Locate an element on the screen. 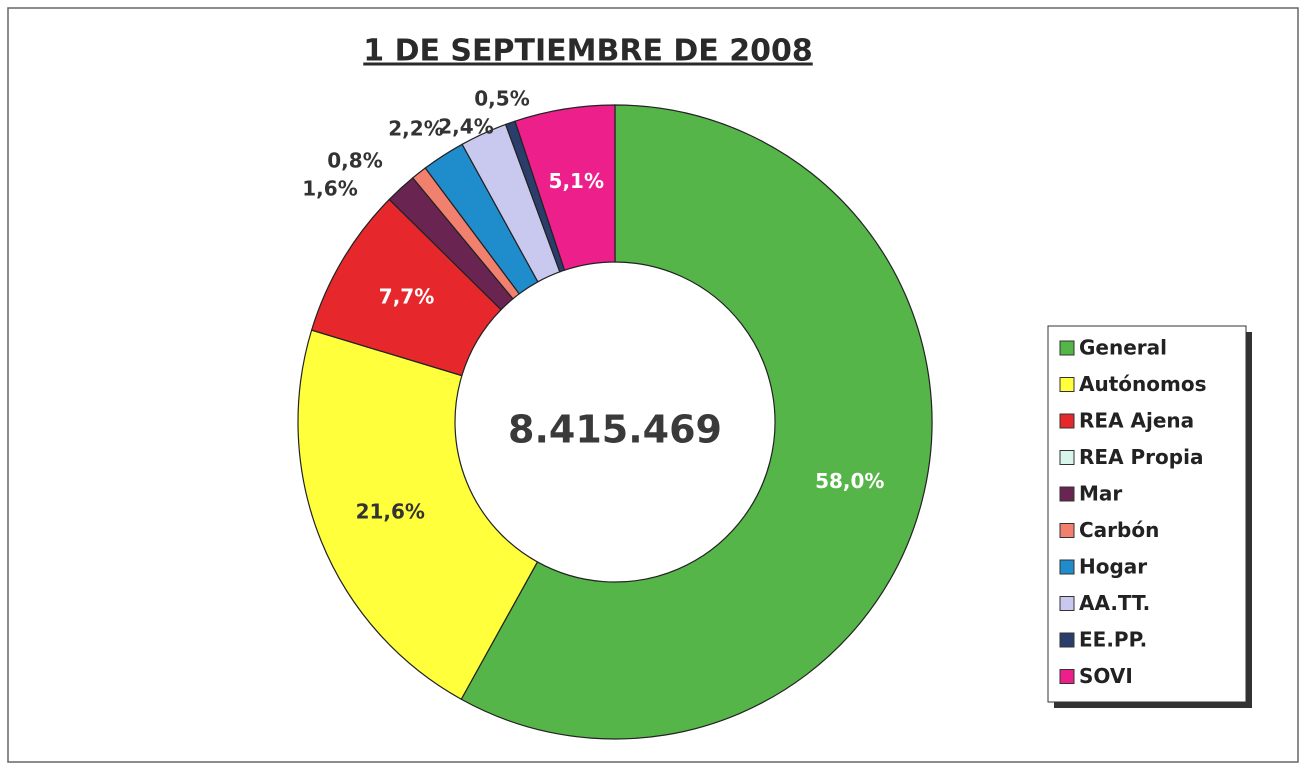  legend-label: SOVI is located at coordinates (1106, 676).